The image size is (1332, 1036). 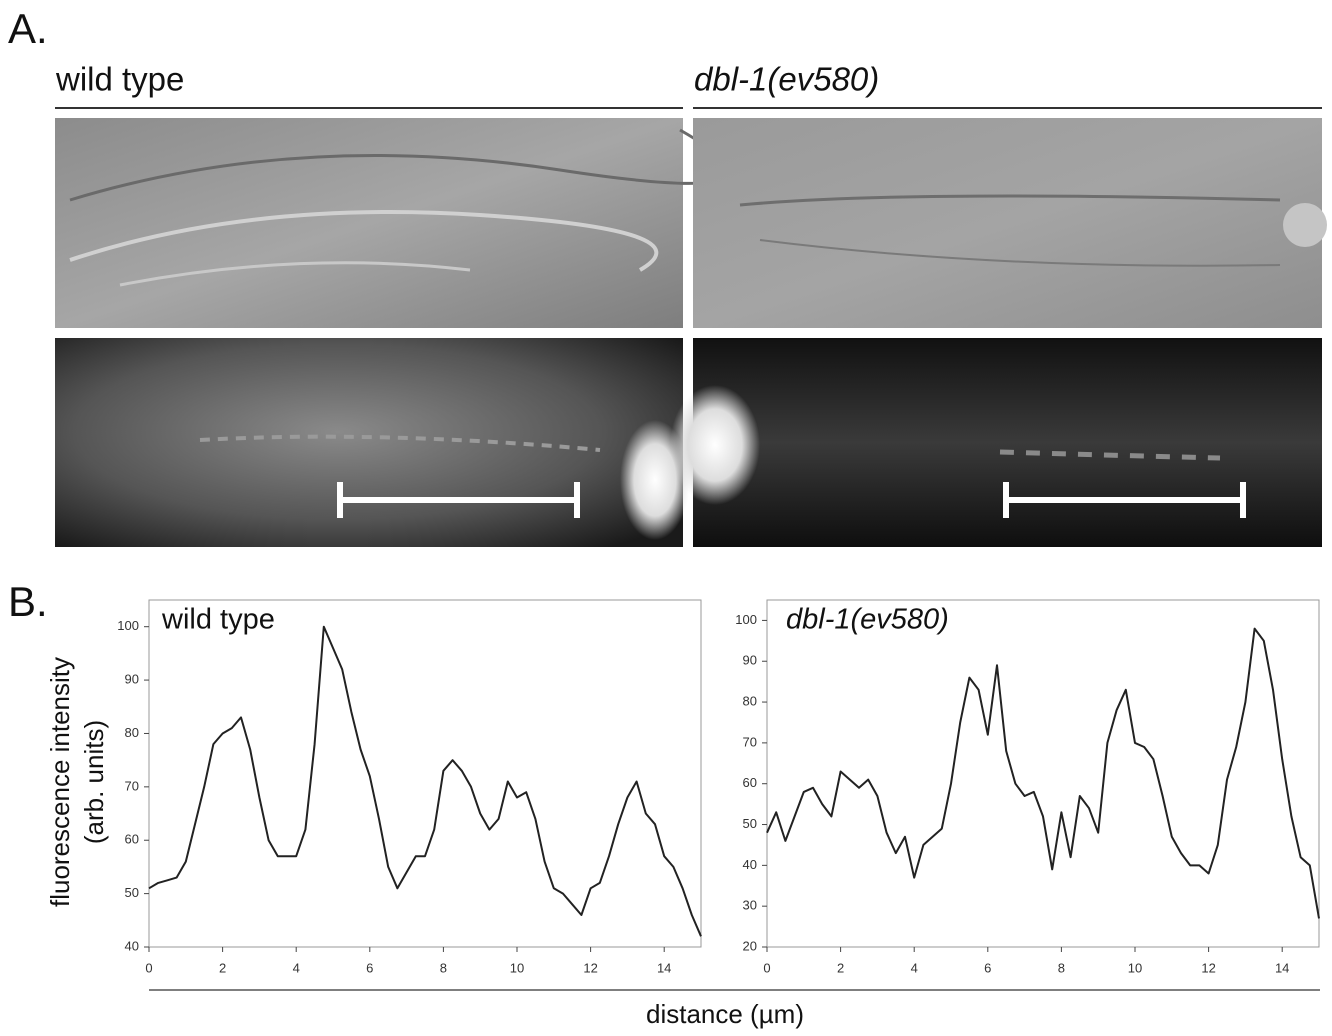 What do you see at coordinates (28, 601) in the screenshot?
I see `panel-label: B.` at bounding box center [28, 601].